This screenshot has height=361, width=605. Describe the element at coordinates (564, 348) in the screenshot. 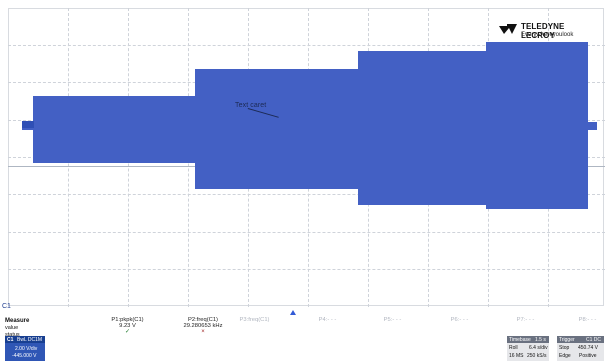

I see `trigger-type: Stop` at that location.